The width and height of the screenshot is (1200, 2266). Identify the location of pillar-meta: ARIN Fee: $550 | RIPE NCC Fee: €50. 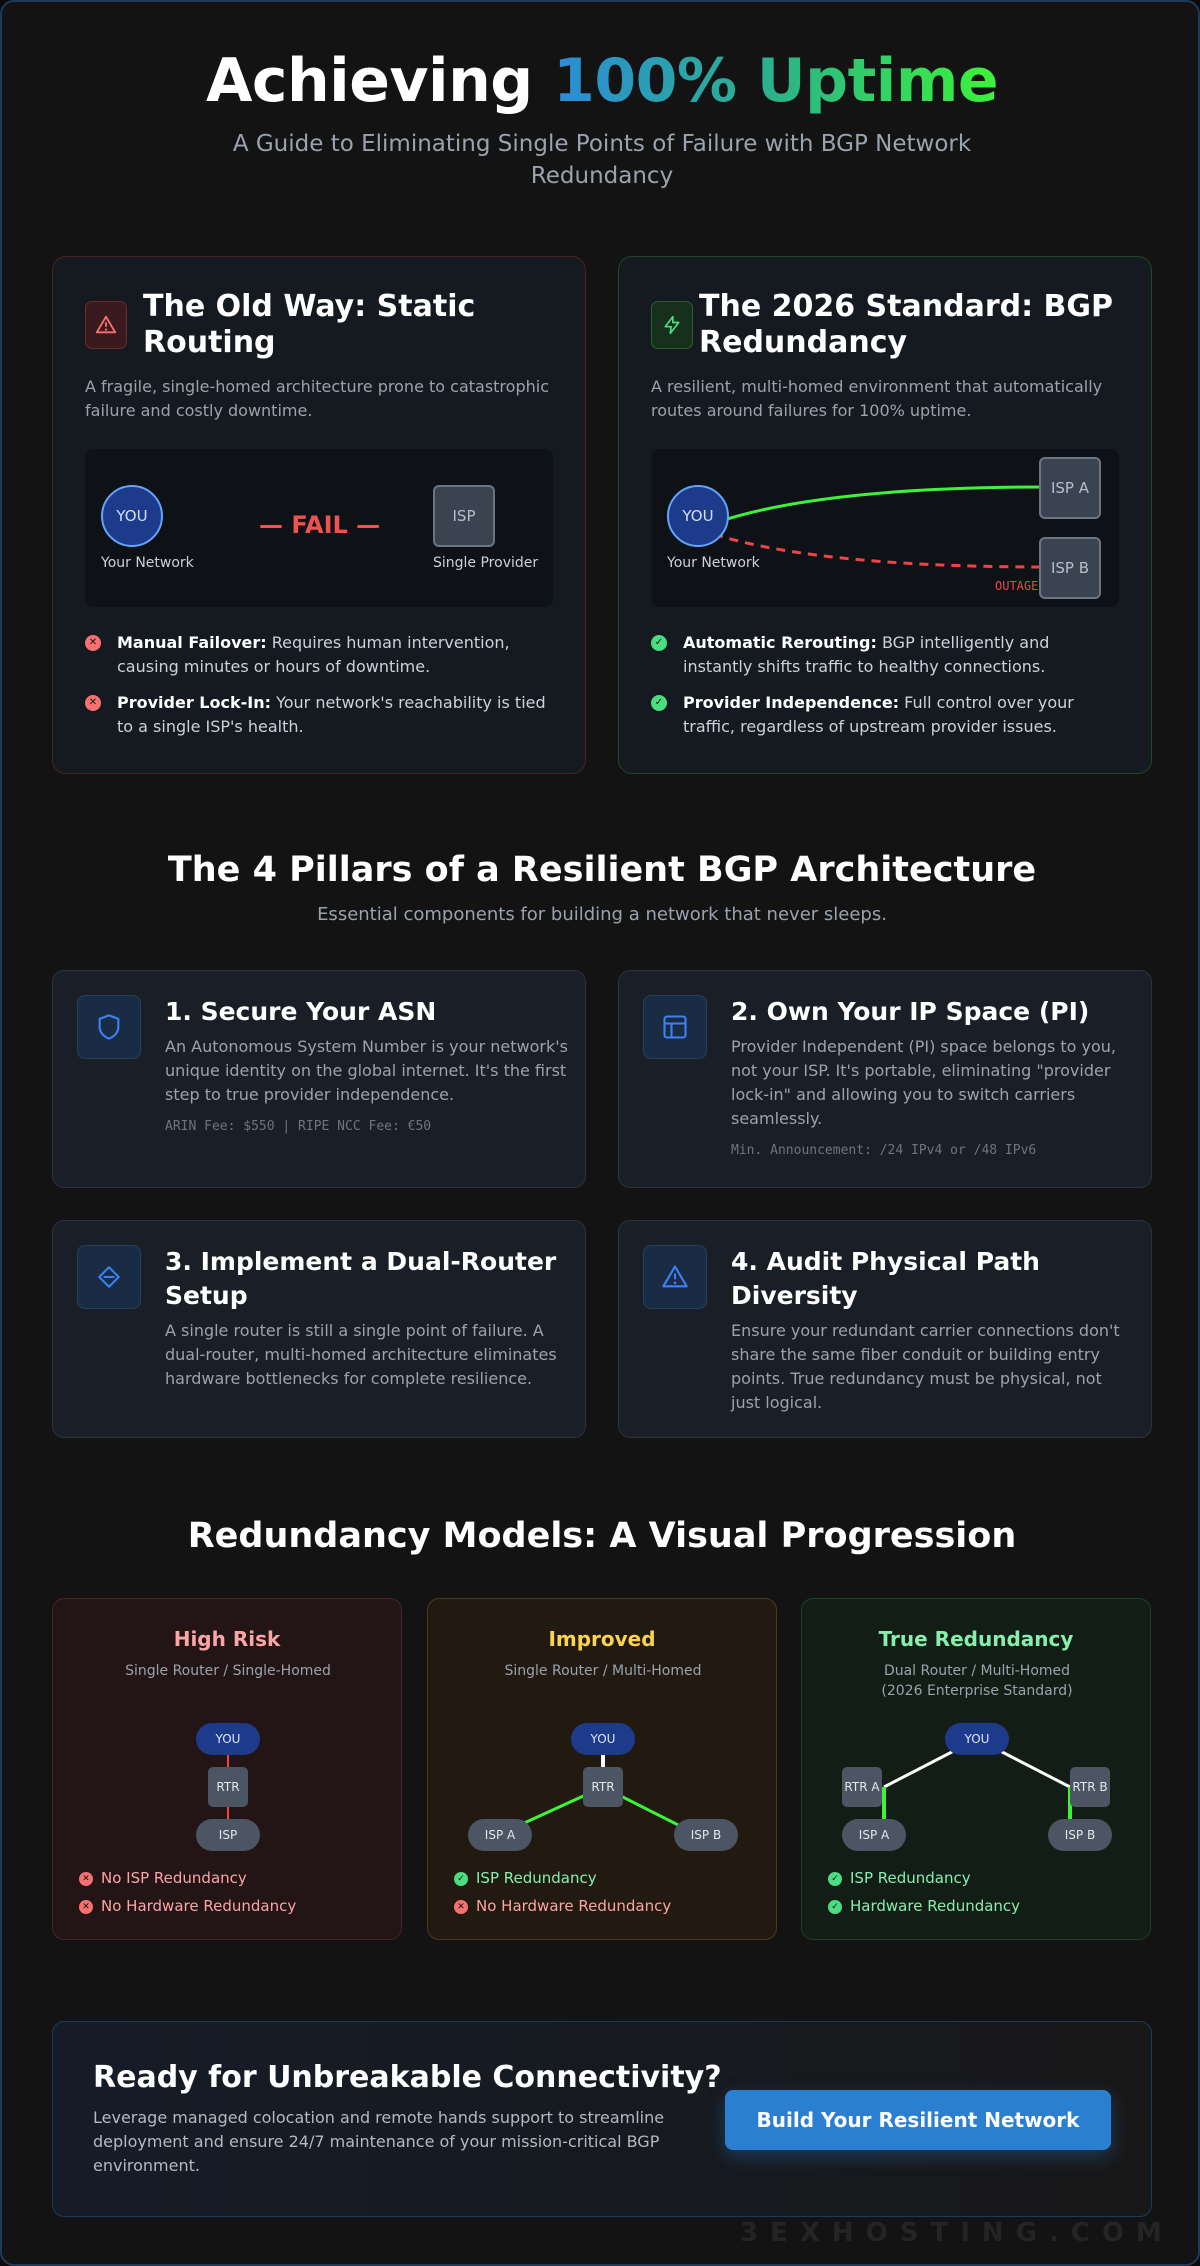
(298, 1126).